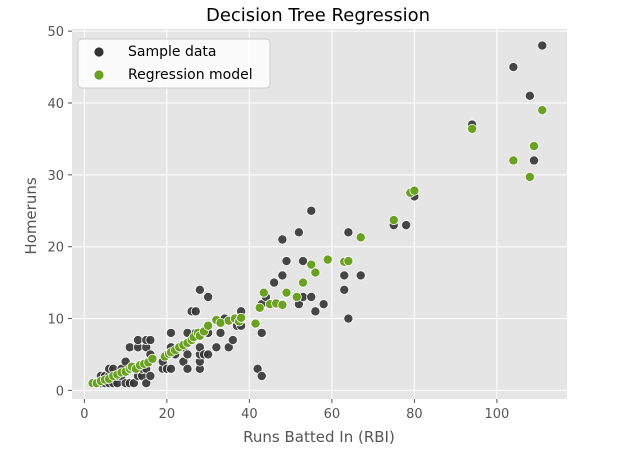 This screenshot has width=622, height=454. I want to click on legend-box, so click(174, 63).